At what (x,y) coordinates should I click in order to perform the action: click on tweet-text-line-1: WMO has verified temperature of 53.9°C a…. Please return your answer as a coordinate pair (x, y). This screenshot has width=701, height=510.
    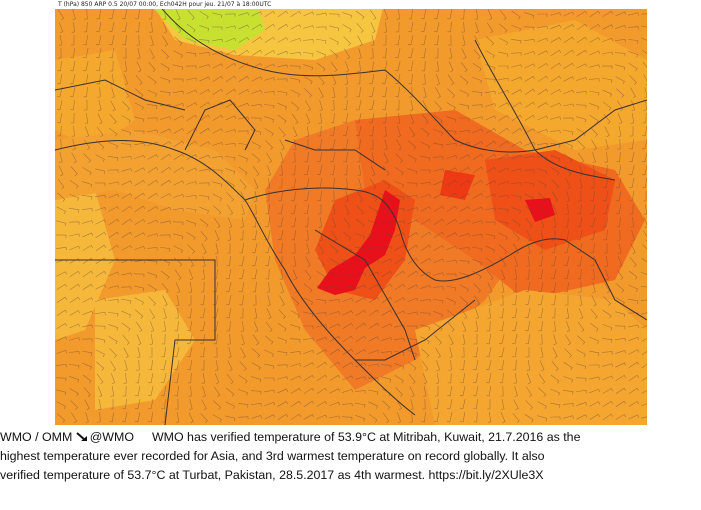
    Looking at the image, I should click on (366, 437).